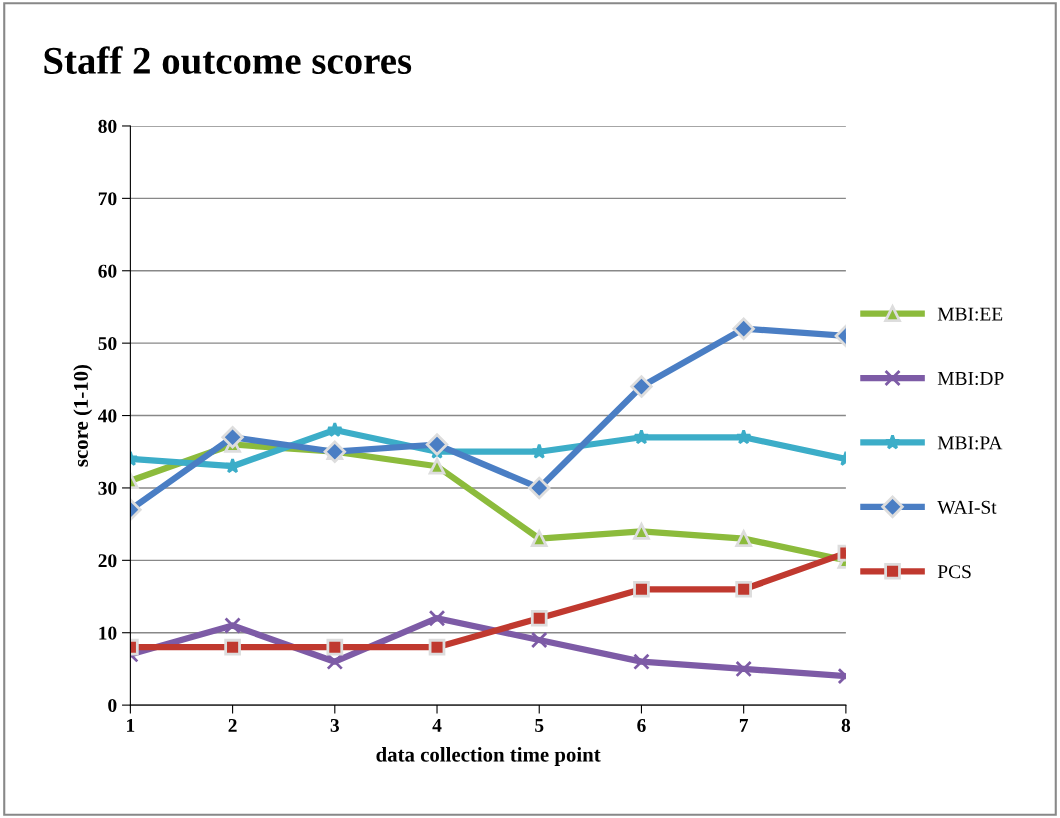  What do you see at coordinates (83, 415) in the screenshot?
I see `y-axis-title: score (1-10)` at bounding box center [83, 415].